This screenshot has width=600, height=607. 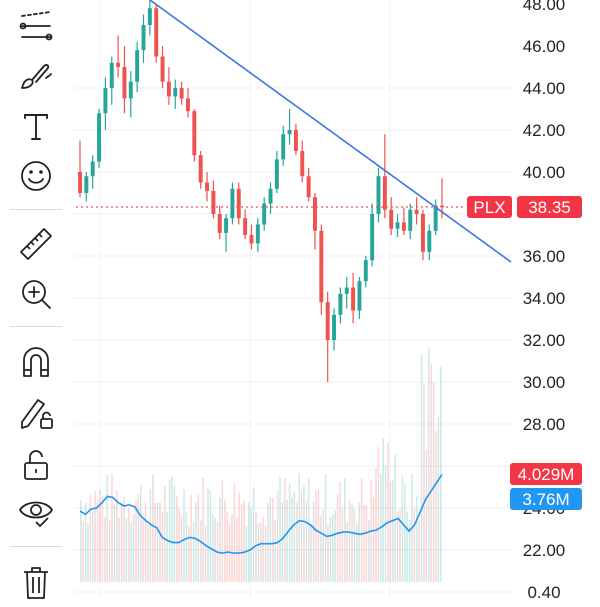 I want to click on emoji-icon, so click(x=36, y=176).